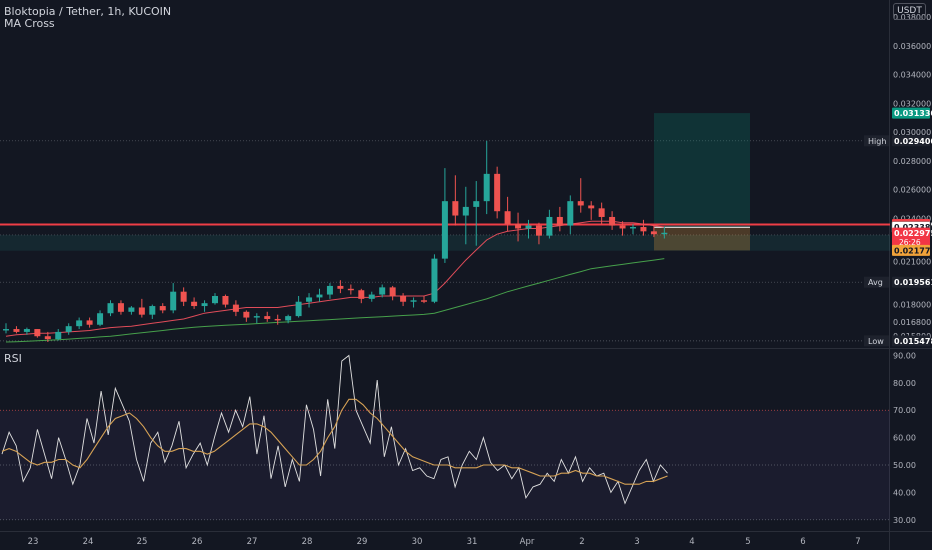  I want to click on last-price-value: 0.022975, so click(913, 233).